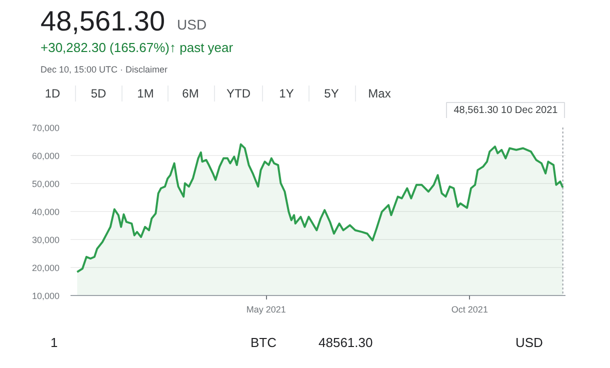  What do you see at coordinates (266, 309) in the screenshot?
I see `x-tick-label: May 2021` at bounding box center [266, 309].